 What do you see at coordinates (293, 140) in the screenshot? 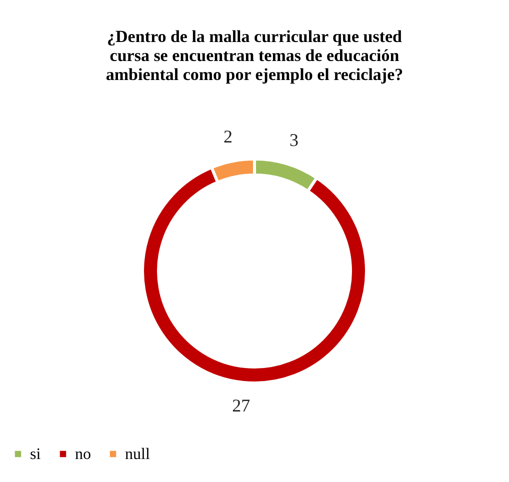
I see `data-label: 3` at bounding box center [293, 140].